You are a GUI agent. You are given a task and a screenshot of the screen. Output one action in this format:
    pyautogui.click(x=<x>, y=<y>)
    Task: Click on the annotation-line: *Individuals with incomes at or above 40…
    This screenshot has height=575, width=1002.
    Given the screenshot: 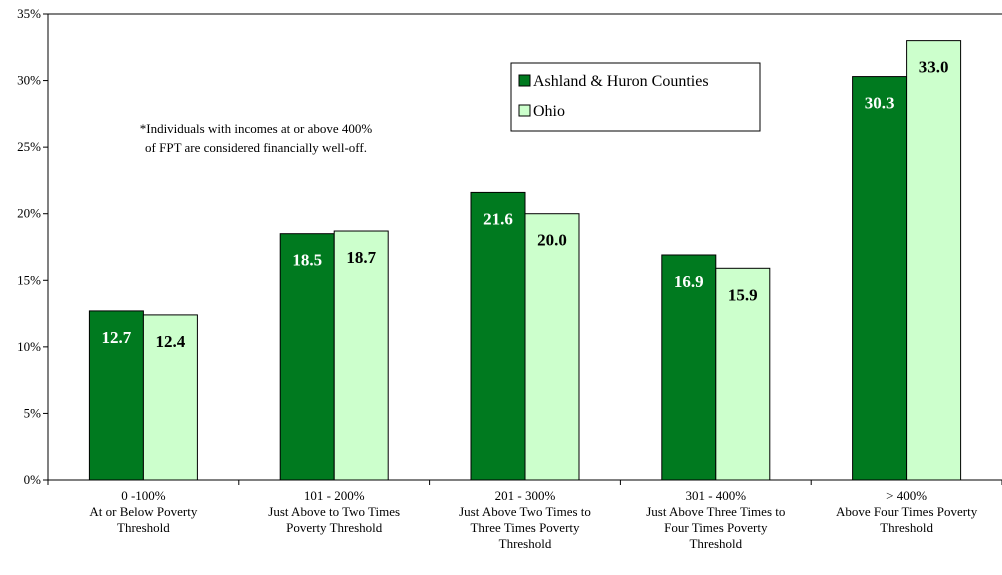 What is the action you would take?
    pyautogui.click(x=256, y=128)
    